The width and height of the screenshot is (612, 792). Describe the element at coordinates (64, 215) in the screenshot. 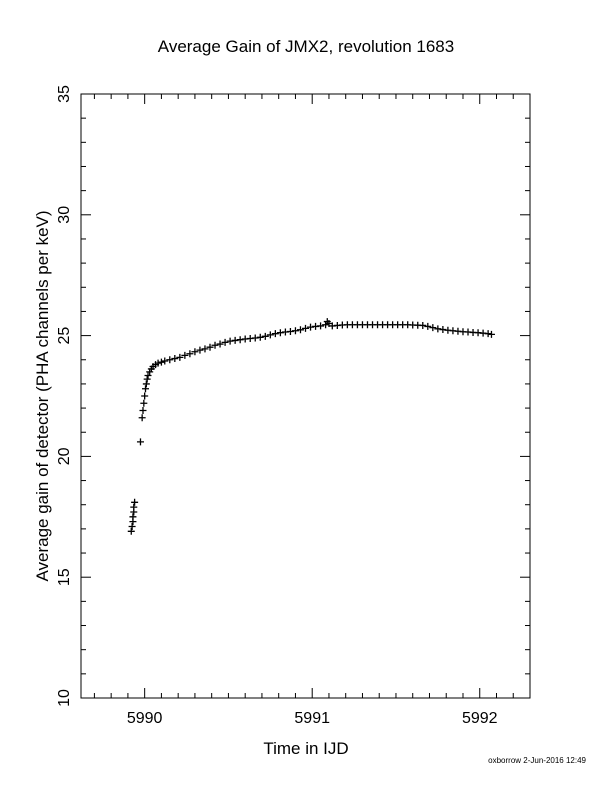

I see `y-tick-label: 30` at that location.